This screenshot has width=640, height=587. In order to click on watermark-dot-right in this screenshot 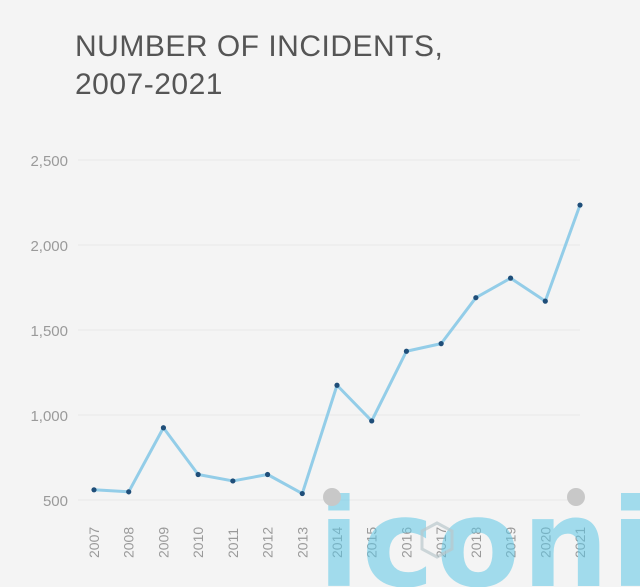, I will do `click(576, 497)`.